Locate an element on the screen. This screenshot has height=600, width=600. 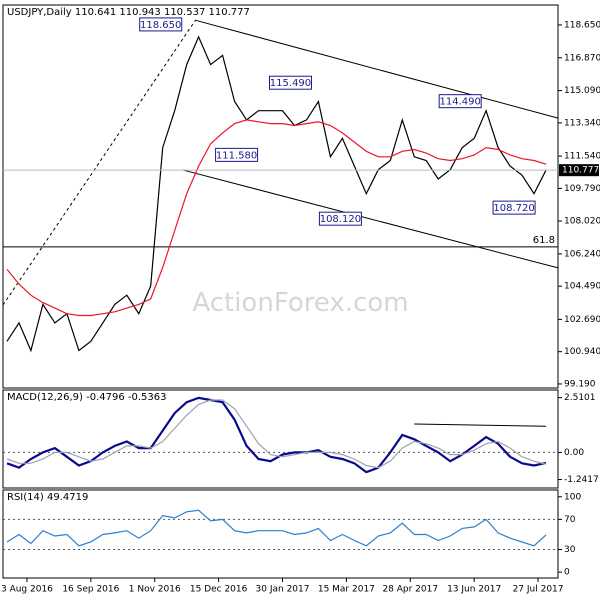
y-tick-label: 118.650 is located at coordinates (582, 25).